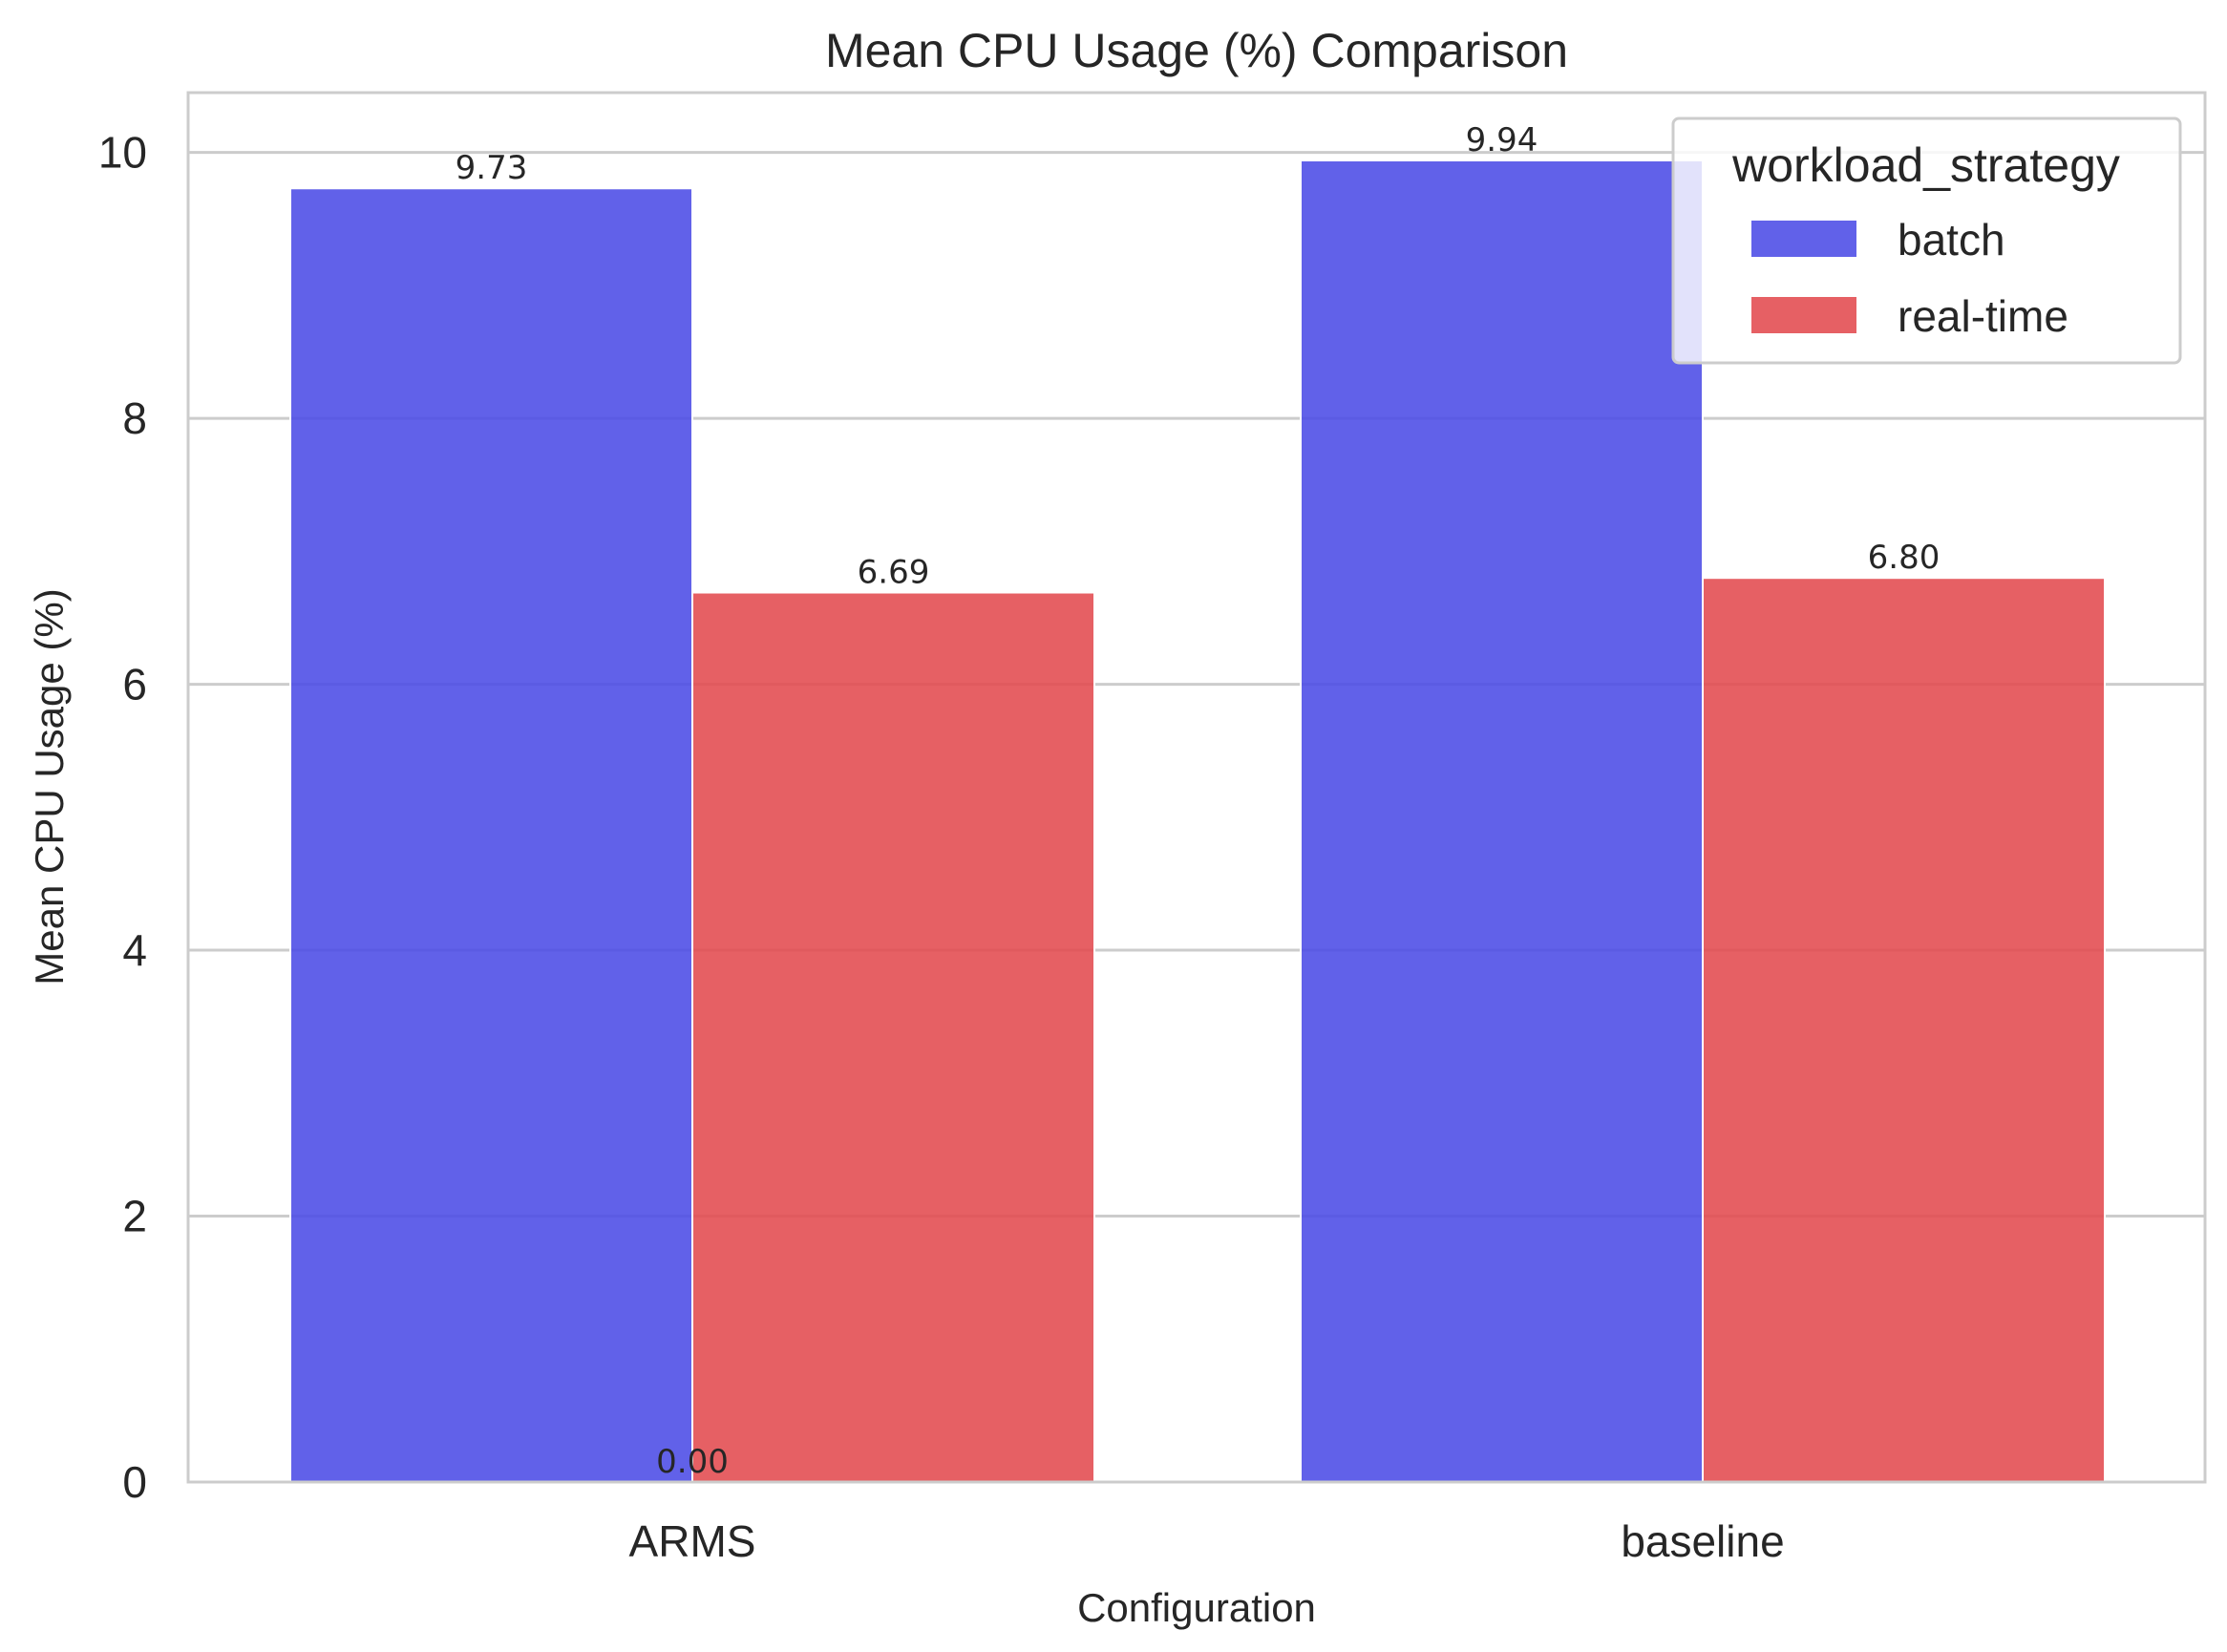 This screenshot has height=1652, width=2227. Describe the element at coordinates (134, 1216) in the screenshot. I see `y-tick-label: 2` at that location.